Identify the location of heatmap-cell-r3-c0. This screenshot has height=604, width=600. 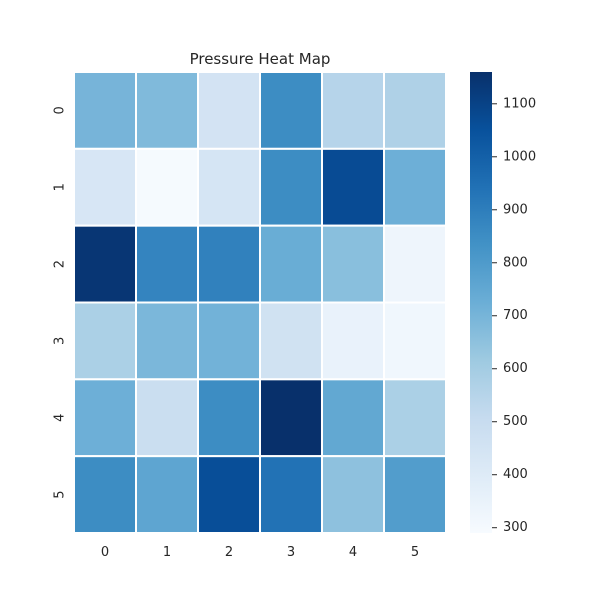
(105, 341).